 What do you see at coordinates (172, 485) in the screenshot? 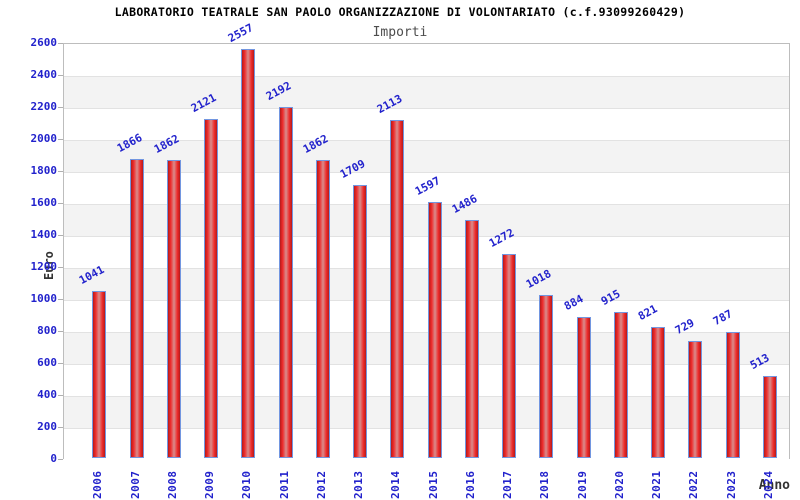
I see `x-axis-tick-label: 2008` at bounding box center [172, 485].